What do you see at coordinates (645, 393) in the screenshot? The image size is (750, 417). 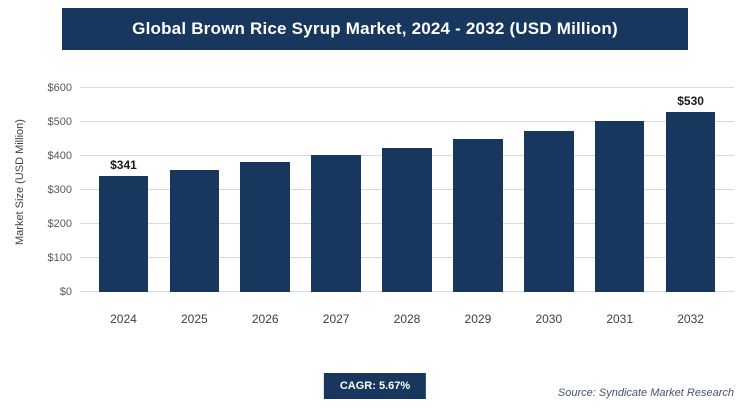 I see `source-attribution: Source: Syndicate Market Research` at bounding box center [645, 393].